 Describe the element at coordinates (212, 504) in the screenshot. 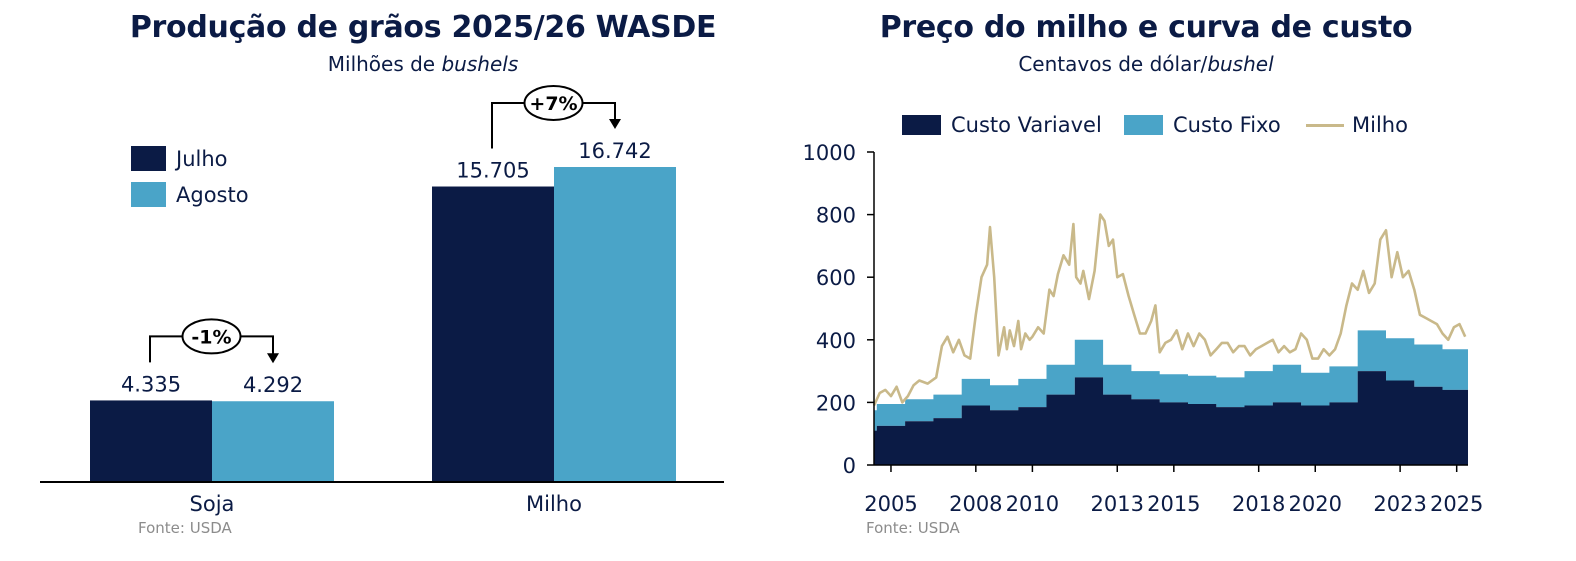

I see `x-tick-label: Soja` at that location.